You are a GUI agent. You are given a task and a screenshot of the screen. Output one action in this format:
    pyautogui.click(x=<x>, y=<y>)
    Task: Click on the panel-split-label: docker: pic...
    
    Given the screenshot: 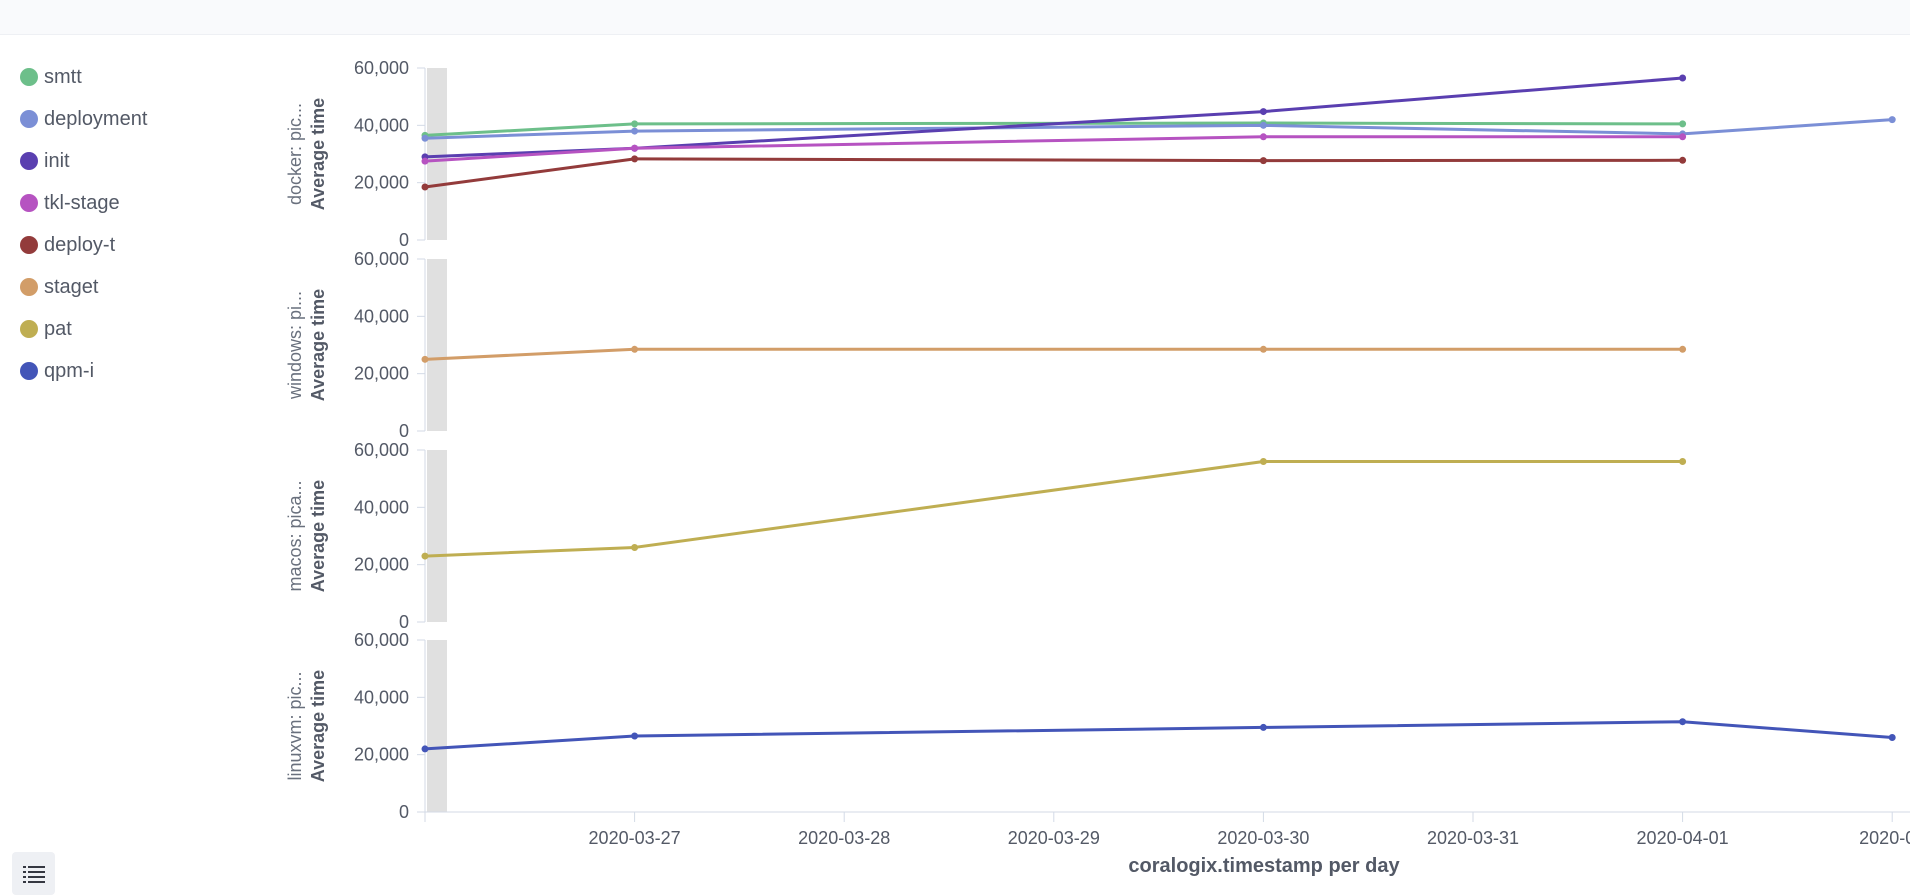 What is the action you would take?
    pyautogui.click(x=295, y=154)
    